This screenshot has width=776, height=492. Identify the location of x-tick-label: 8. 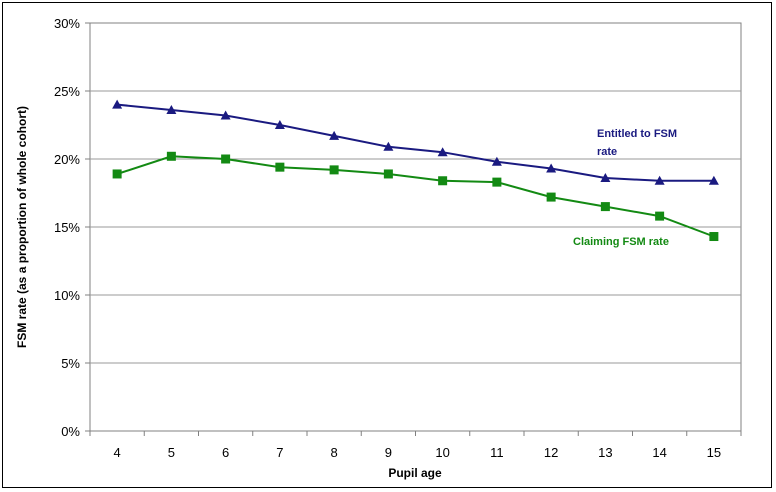
(334, 452).